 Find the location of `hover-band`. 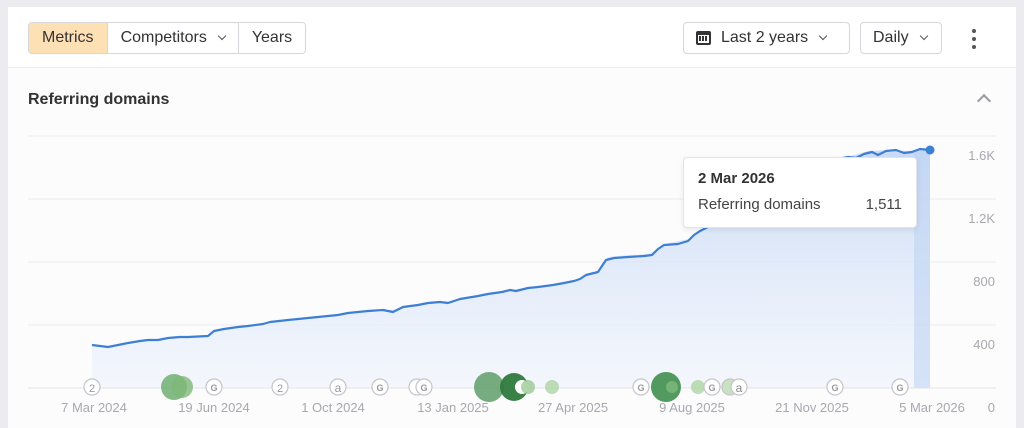

hover-band is located at coordinates (922, 269).